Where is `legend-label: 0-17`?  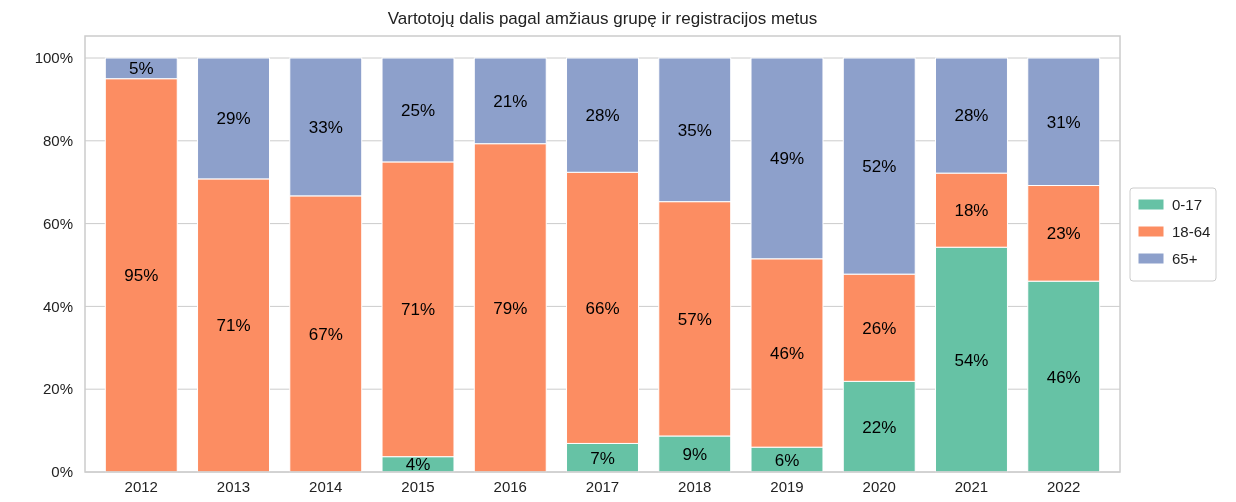 legend-label: 0-17 is located at coordinates (1187, 205).